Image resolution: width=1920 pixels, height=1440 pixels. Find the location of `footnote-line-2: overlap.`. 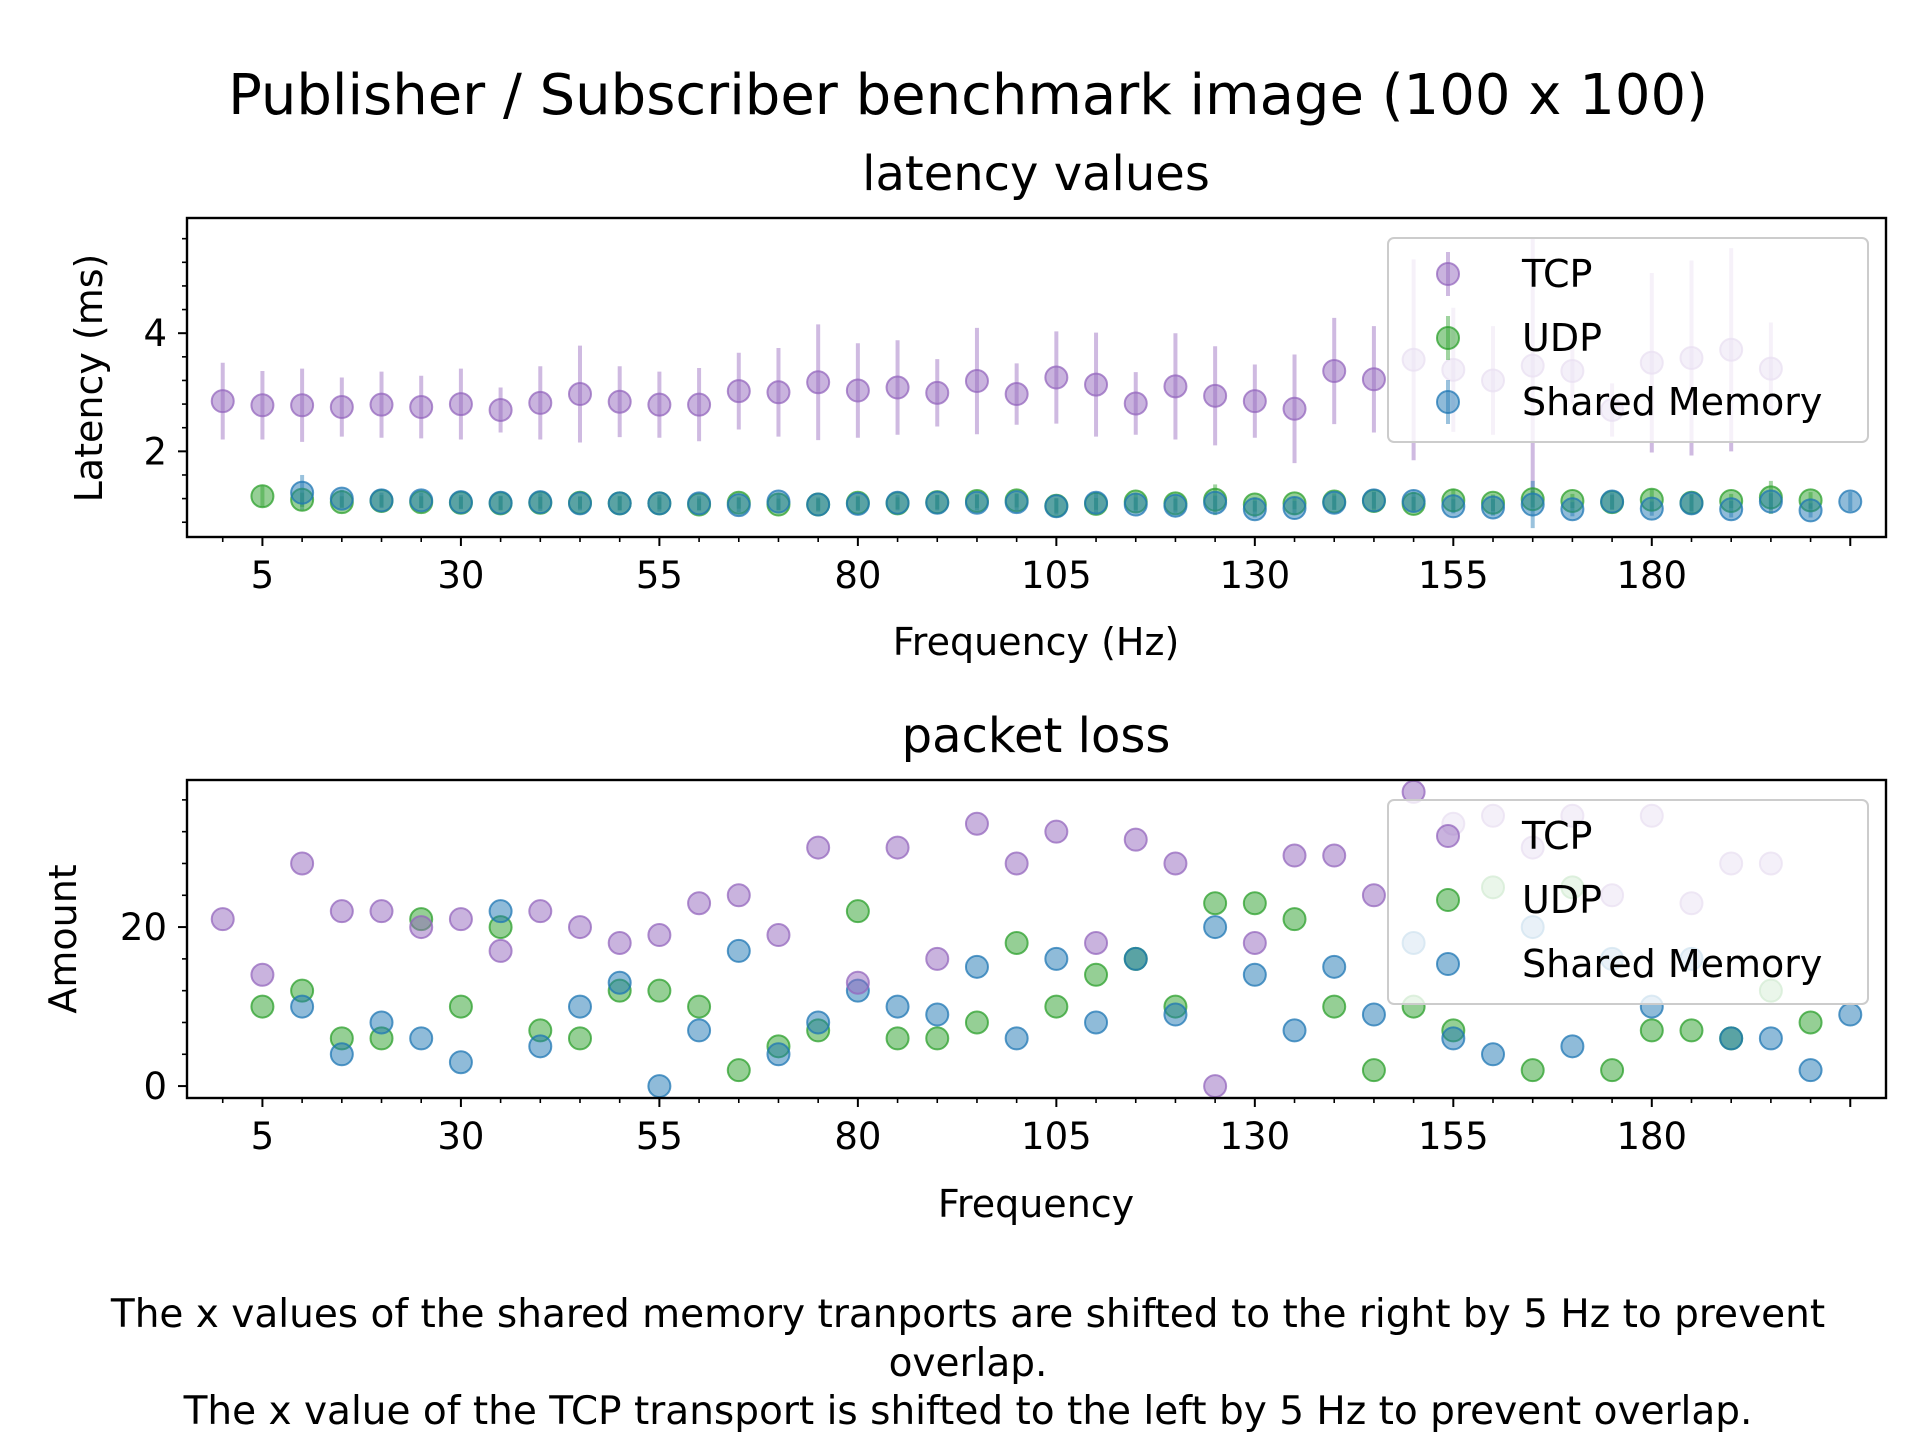

footnote-line-2: overlap. is located at coordinates (968, 1363).